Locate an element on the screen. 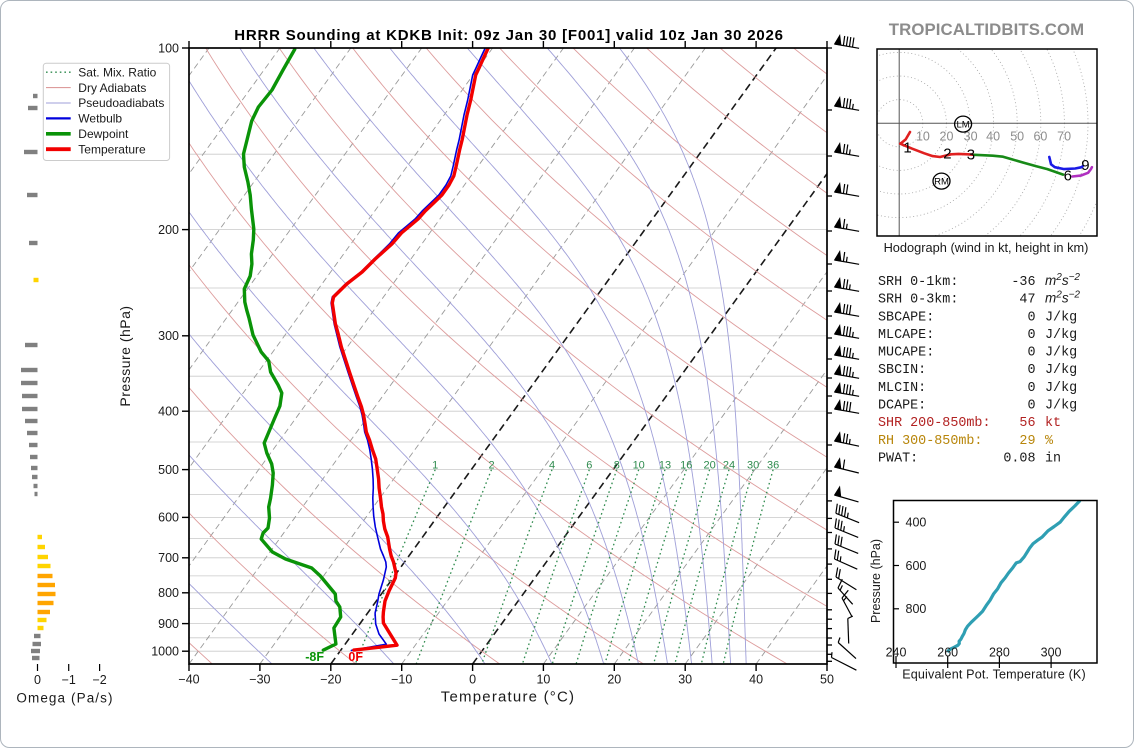 This screenshot has width=1134, height=748. svg-text: SHR 200-850mb: is located at coordinates (934, 423).